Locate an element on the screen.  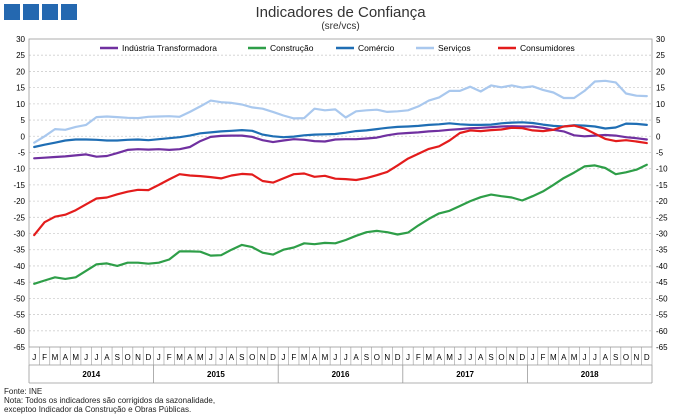
y-tick-label: 15 is located at coordinates (20, 88).